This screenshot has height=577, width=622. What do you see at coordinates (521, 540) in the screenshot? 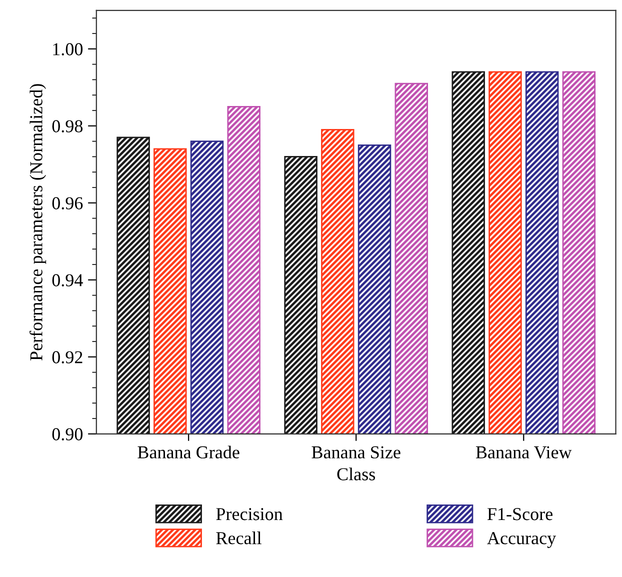
I see `legend-label: Accuracy` at bounding box center [521, 540].